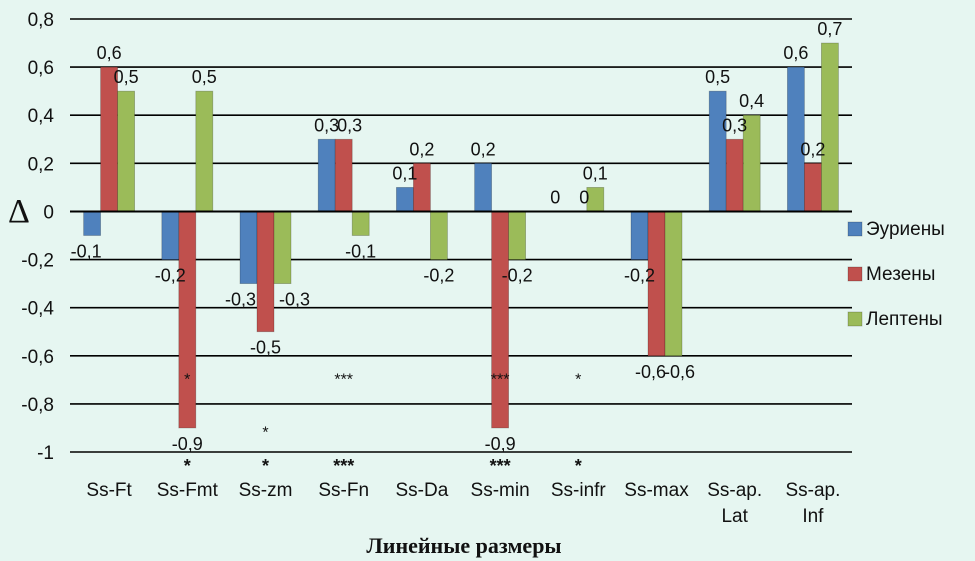 This screenshot has width=975, height=561. Describe the element at coordinates (656, 490) in the screenshot. I see `x-tick-label: Ss-max` at that location.